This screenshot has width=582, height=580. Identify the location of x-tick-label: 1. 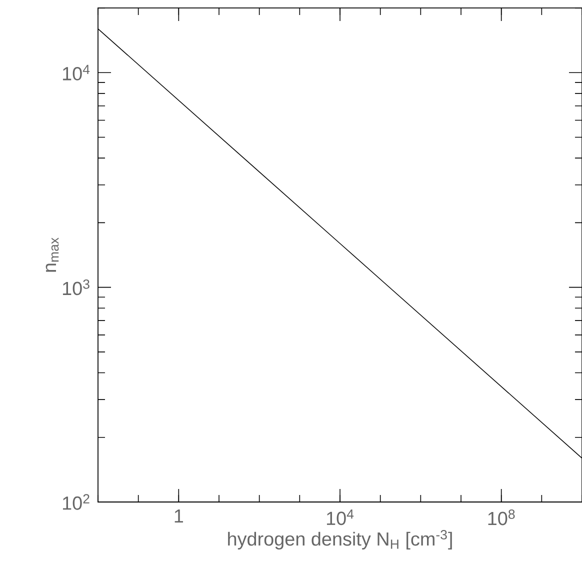
(178, 516).